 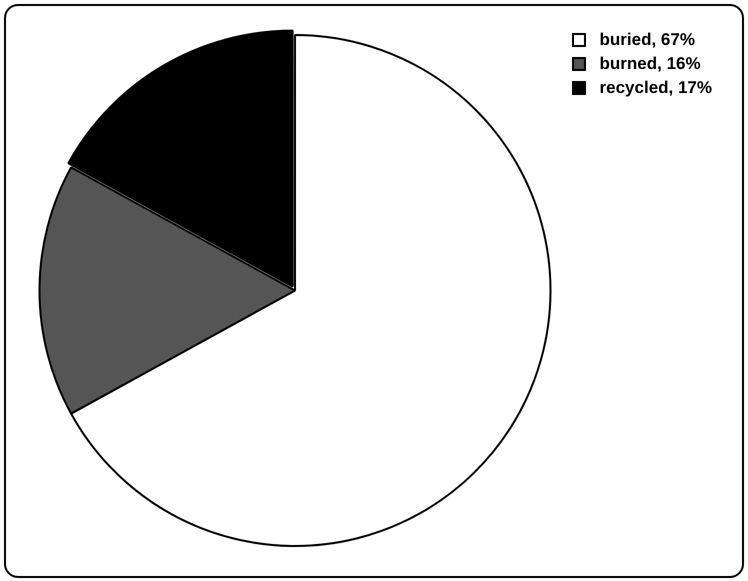 I want to click on legend-label: recycled, 17%, so click(x=656, y=88).